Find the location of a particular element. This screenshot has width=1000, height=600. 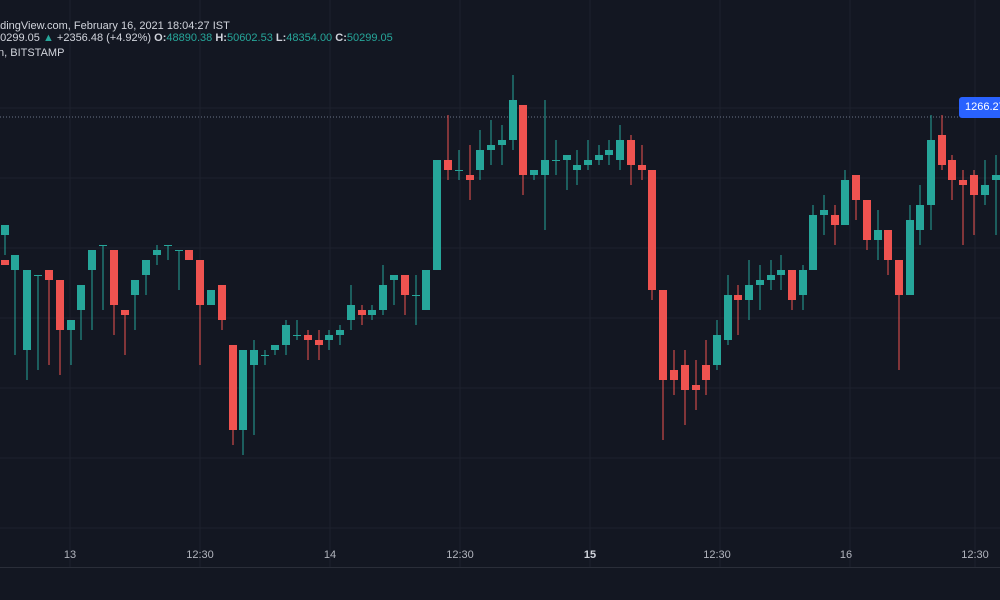

time-axis-border is located at coordinates (500, 567).